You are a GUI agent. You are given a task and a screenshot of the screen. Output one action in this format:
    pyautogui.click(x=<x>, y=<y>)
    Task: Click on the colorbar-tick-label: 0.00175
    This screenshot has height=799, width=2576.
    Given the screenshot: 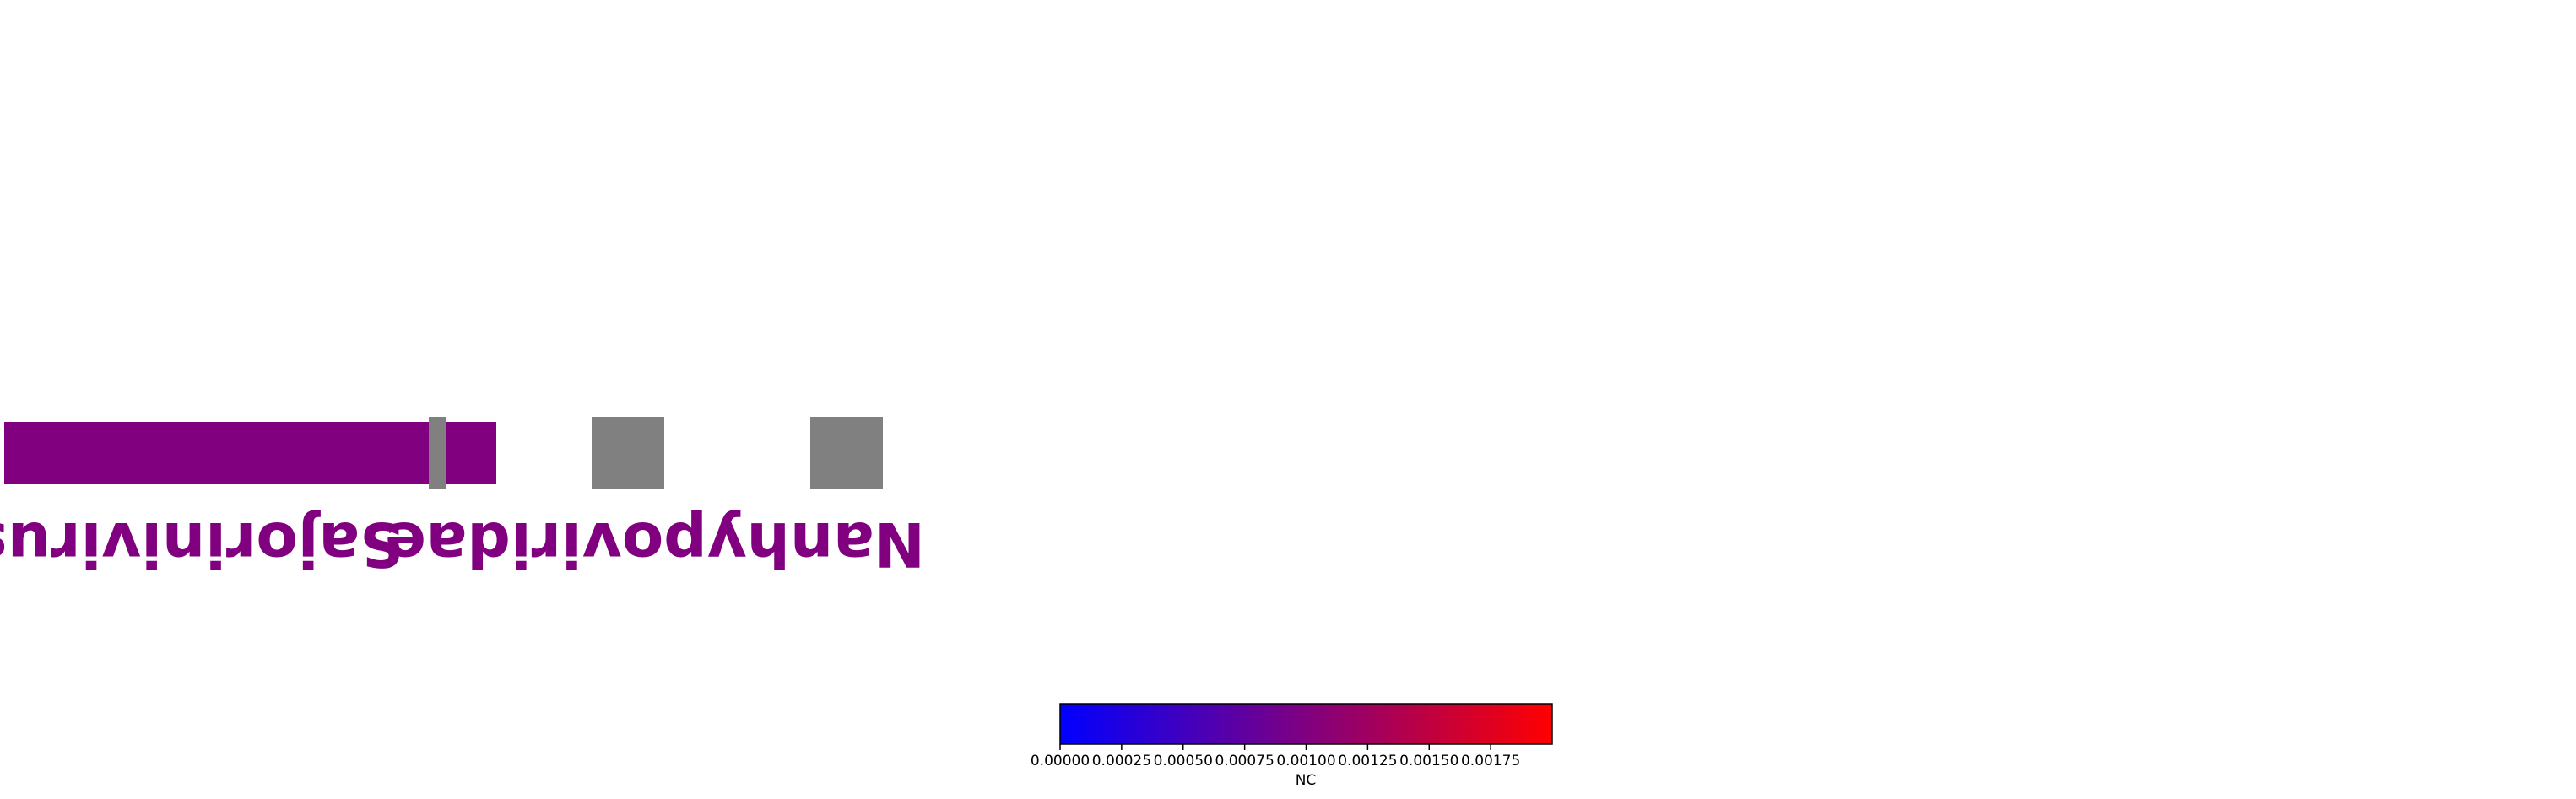 What is the action you would take?
    pyautogui.click(x=1490, y=761)
    